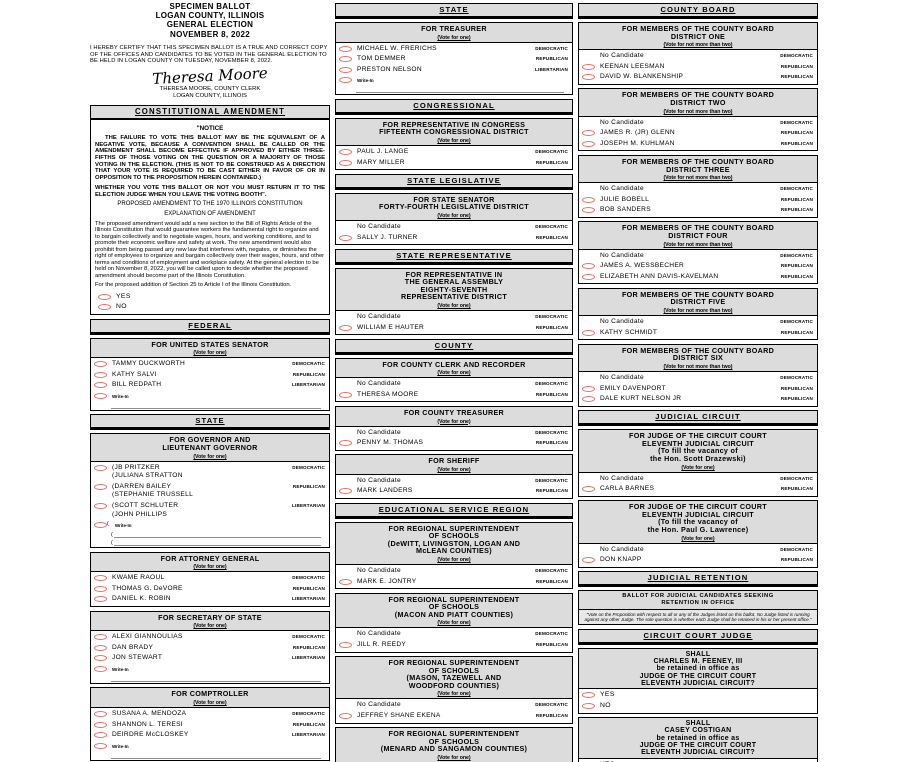 The image size is (900, 762). I want to click on candidate-row: ALEXI GIANNOULIAS DEMOCRATIC, so click(210, 637).